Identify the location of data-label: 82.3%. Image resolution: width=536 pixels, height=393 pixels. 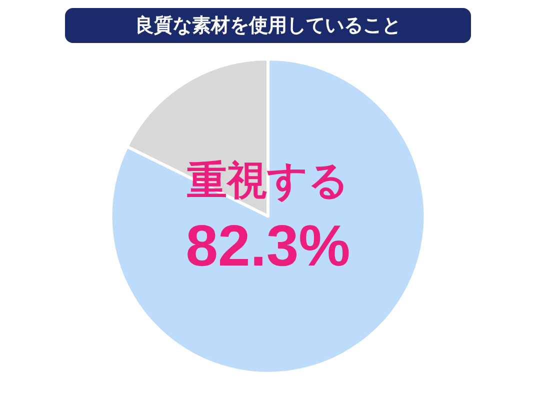
(268, 246).